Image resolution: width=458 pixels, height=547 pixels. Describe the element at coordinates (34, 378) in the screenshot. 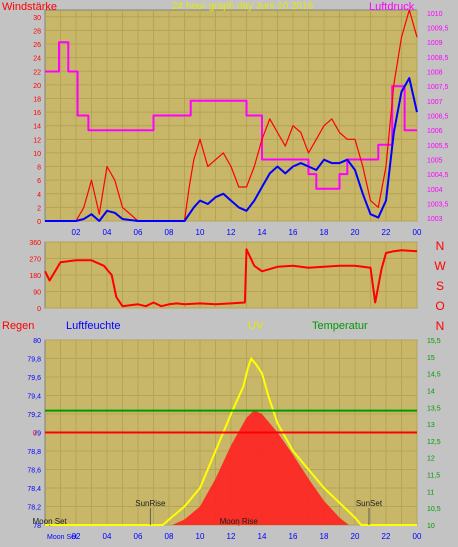

I see `humidity-tick-label: 79,6` at that location.